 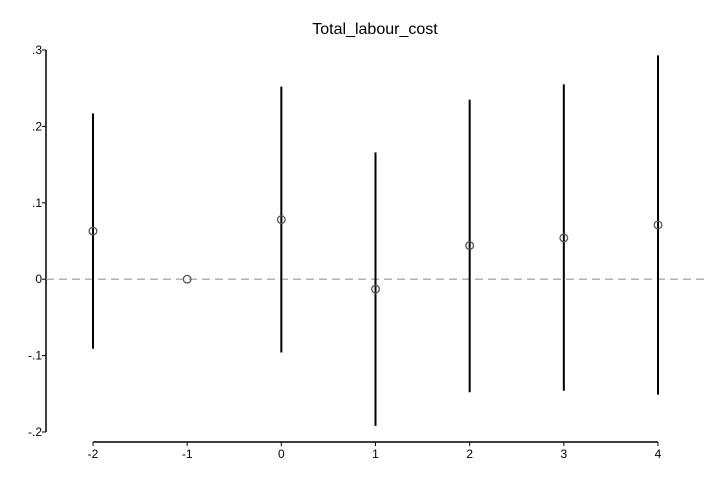 What do you see at coordinates (375, 29) in the screenshot?
I see `chart-title: Total_labour_cost` at bounding box center [375, 29].